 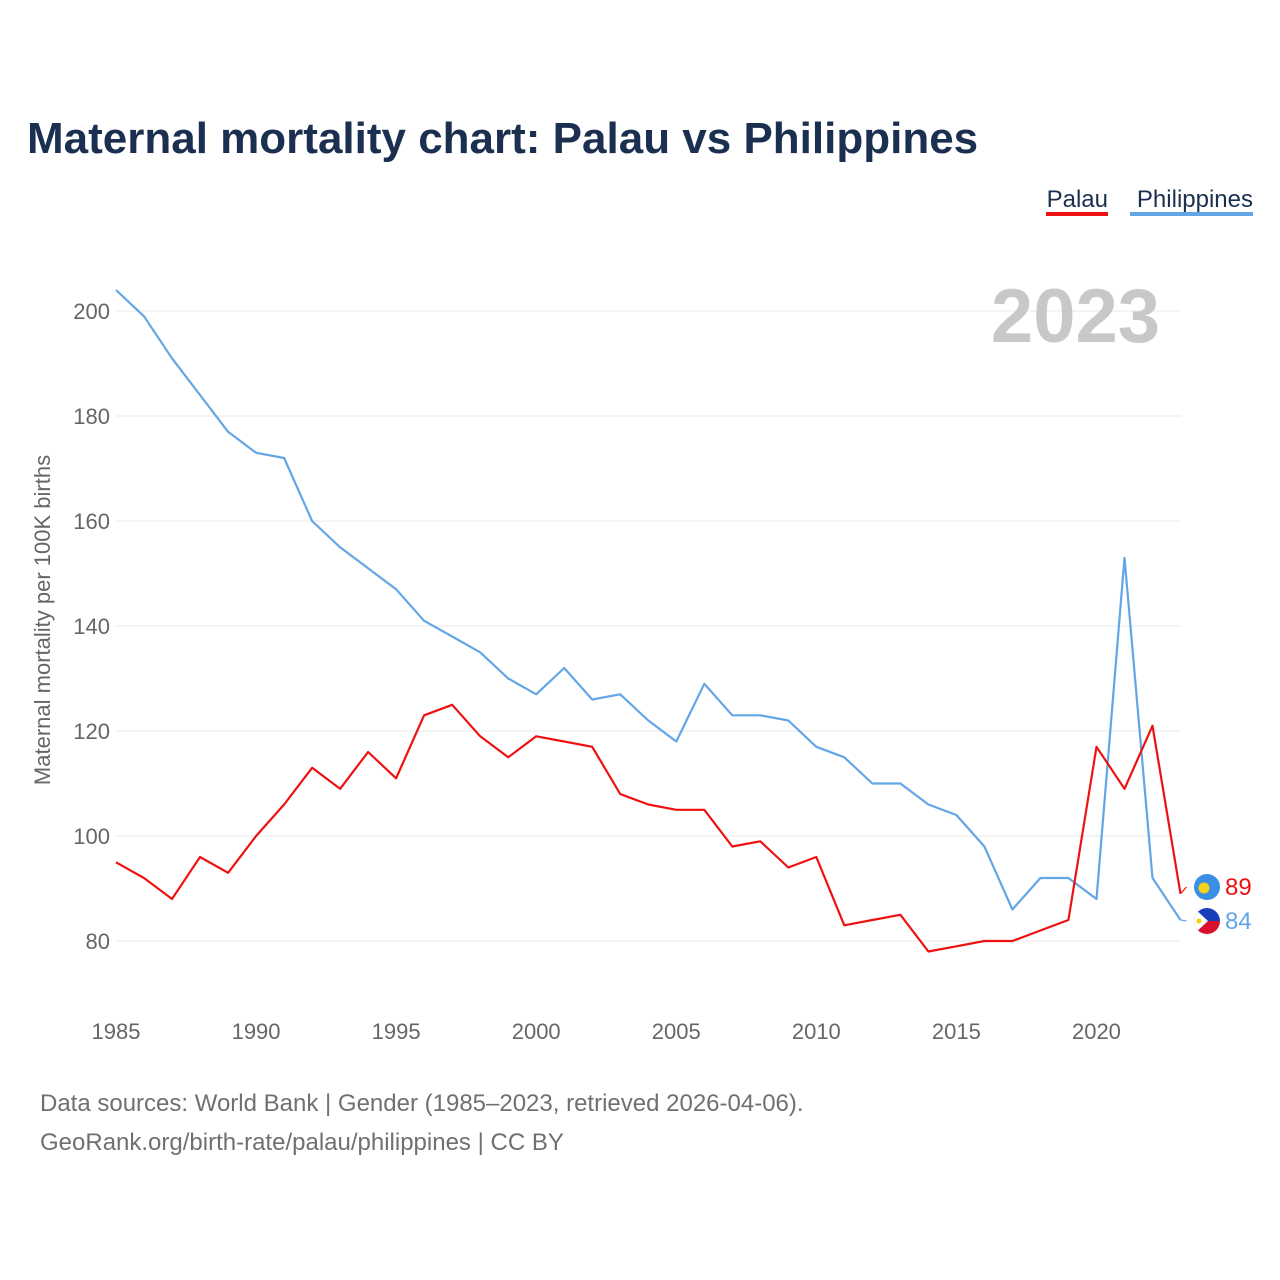 I want to click on x-tick-label: 2015, so click(x=956, y=1031).